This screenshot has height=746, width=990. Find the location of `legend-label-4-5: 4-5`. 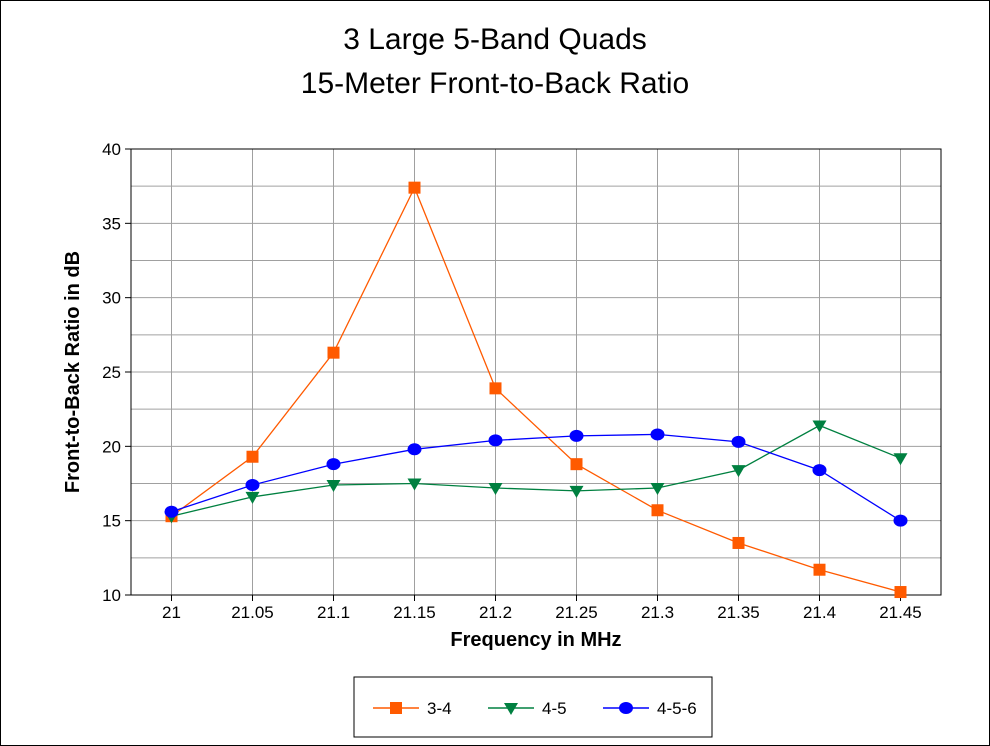

legend-label-4-5: 4-5 is located at coordinates (554, 708).